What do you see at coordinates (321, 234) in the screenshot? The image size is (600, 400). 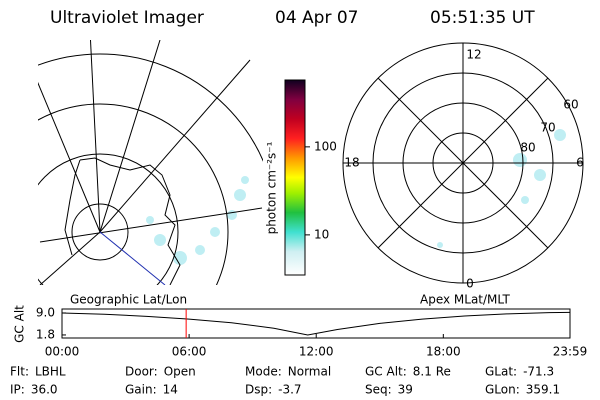 I see `colorbar-tick-label: 10` at bounding box center [321, 234].